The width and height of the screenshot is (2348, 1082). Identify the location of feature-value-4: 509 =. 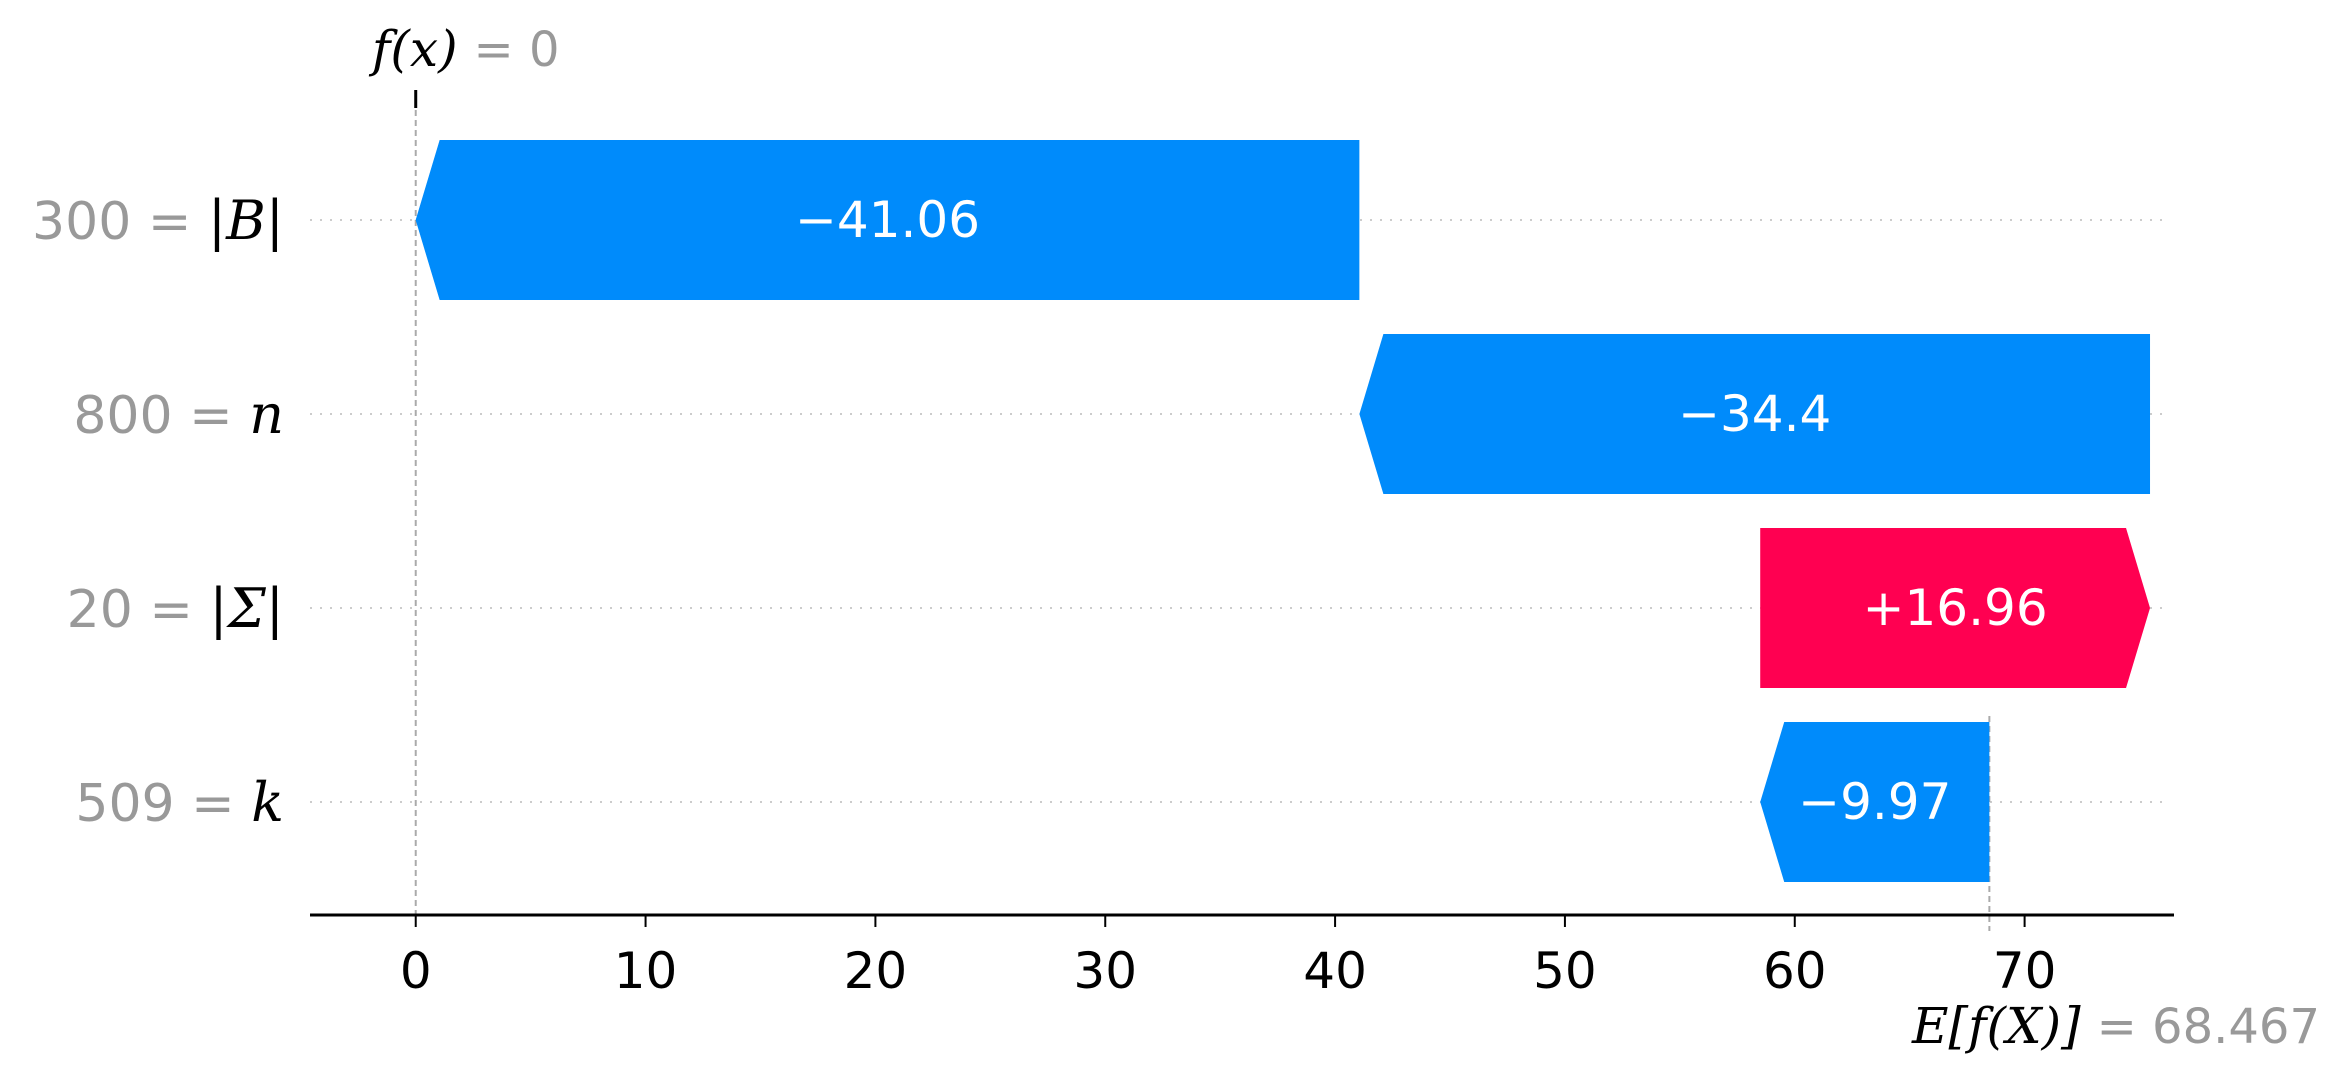
(163, 804).